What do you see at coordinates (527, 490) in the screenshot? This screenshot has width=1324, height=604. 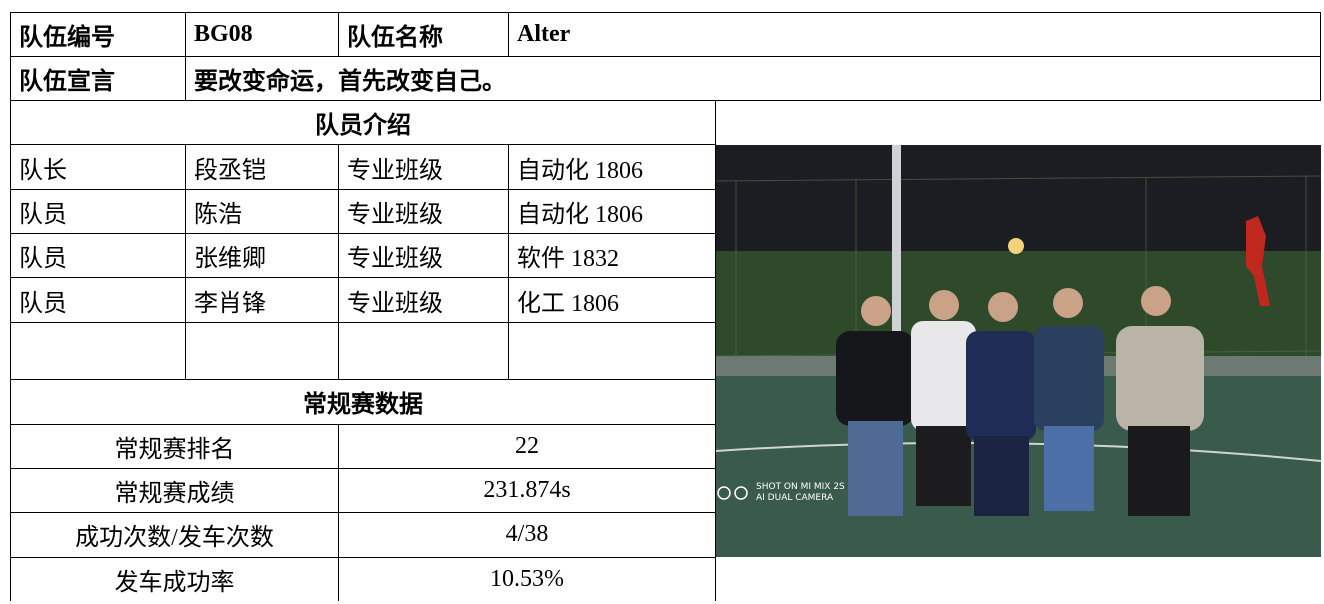 I see `stat-value: 231.874s` at bounding box center [527, 490].